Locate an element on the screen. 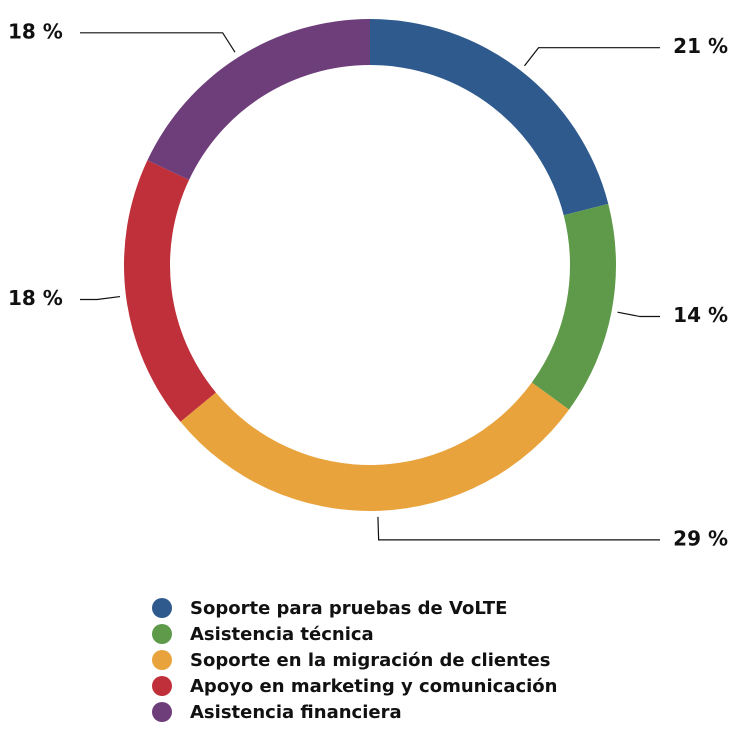  legend-label: Asistencia financiera is located at coordinates (296, 712).